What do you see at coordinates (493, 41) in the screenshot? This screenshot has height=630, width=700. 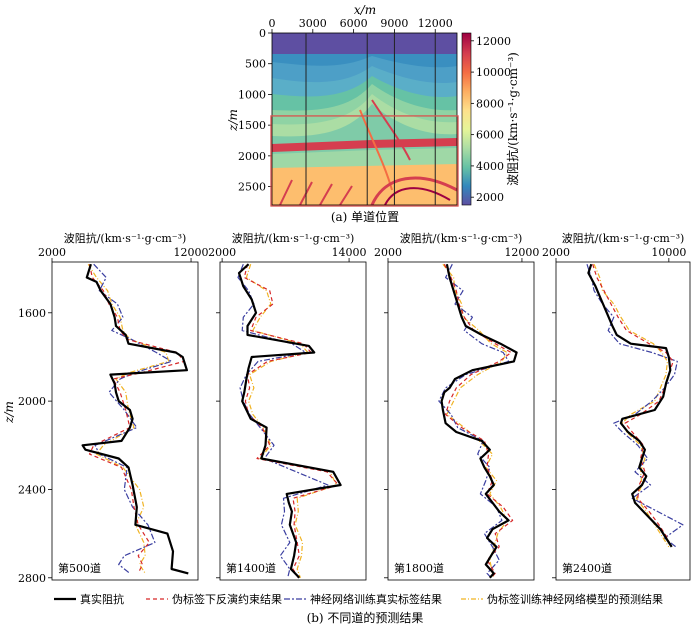 I see `colorbar-tick-label: 12000` at bounding box center [493, 41].